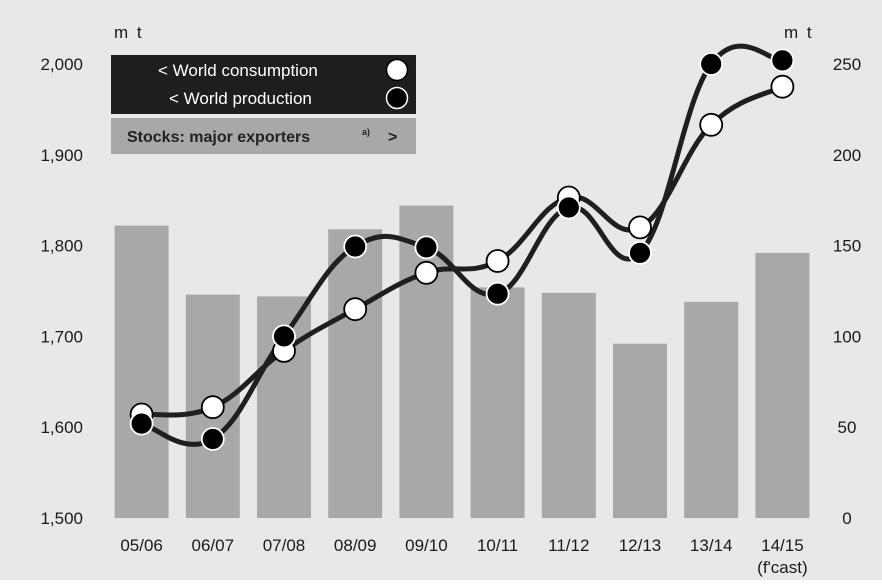 The width and height of the screenshot is (882, 584). Describe the element at coordinates (782, 545) in the screenshot. I see `x-tick-label-14/15: 14/15` at that location.